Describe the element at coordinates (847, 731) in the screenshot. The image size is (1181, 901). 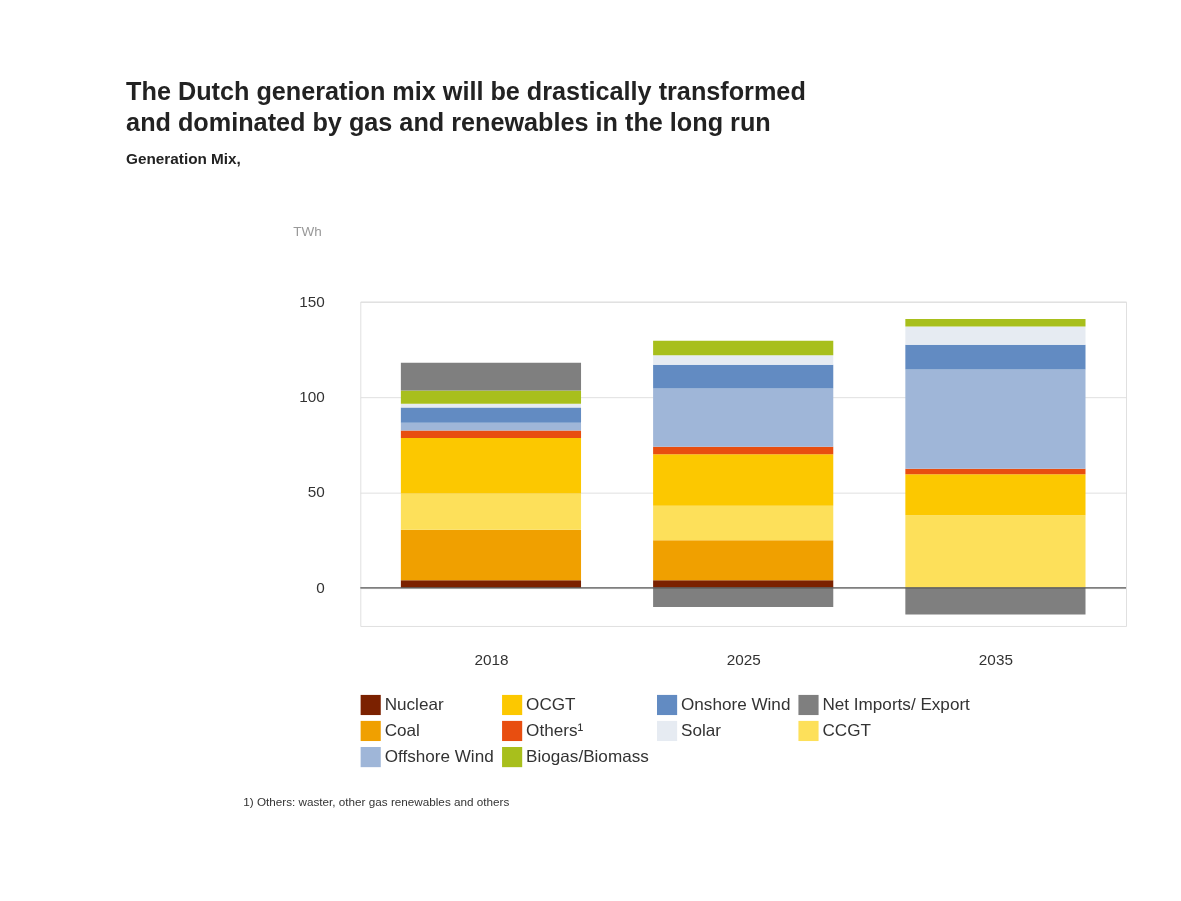
I see `legend-label: CCGT` at that location.